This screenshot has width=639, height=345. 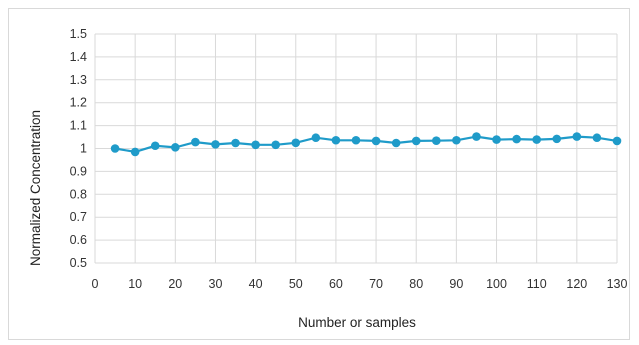 I want to click on series-group, so click(x=366, y=144).